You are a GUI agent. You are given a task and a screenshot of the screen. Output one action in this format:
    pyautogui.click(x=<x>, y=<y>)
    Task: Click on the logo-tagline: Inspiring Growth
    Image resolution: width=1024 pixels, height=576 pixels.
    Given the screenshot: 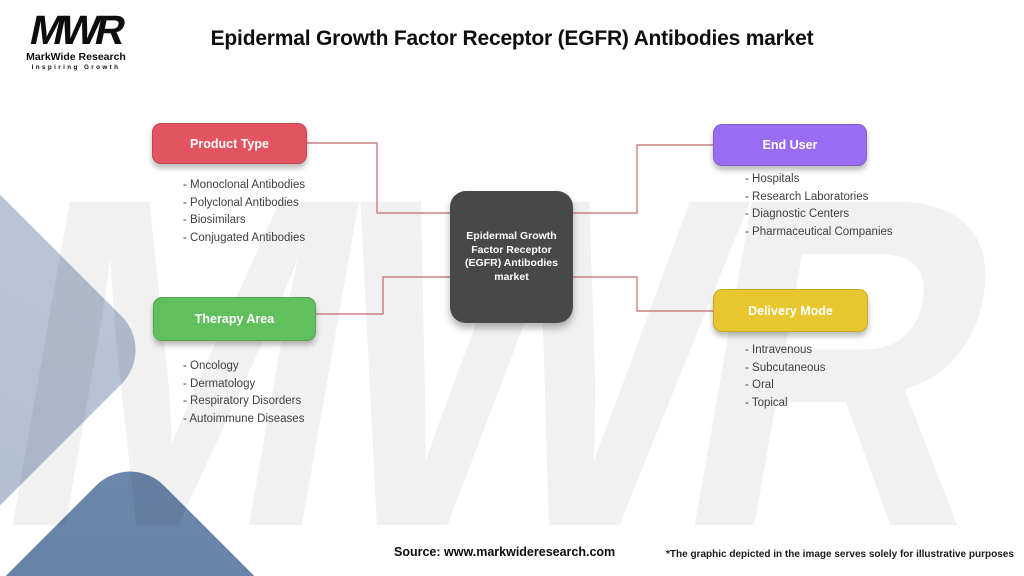 What is the action you would take?
    pyautogui.click(x=76, y=67)
    